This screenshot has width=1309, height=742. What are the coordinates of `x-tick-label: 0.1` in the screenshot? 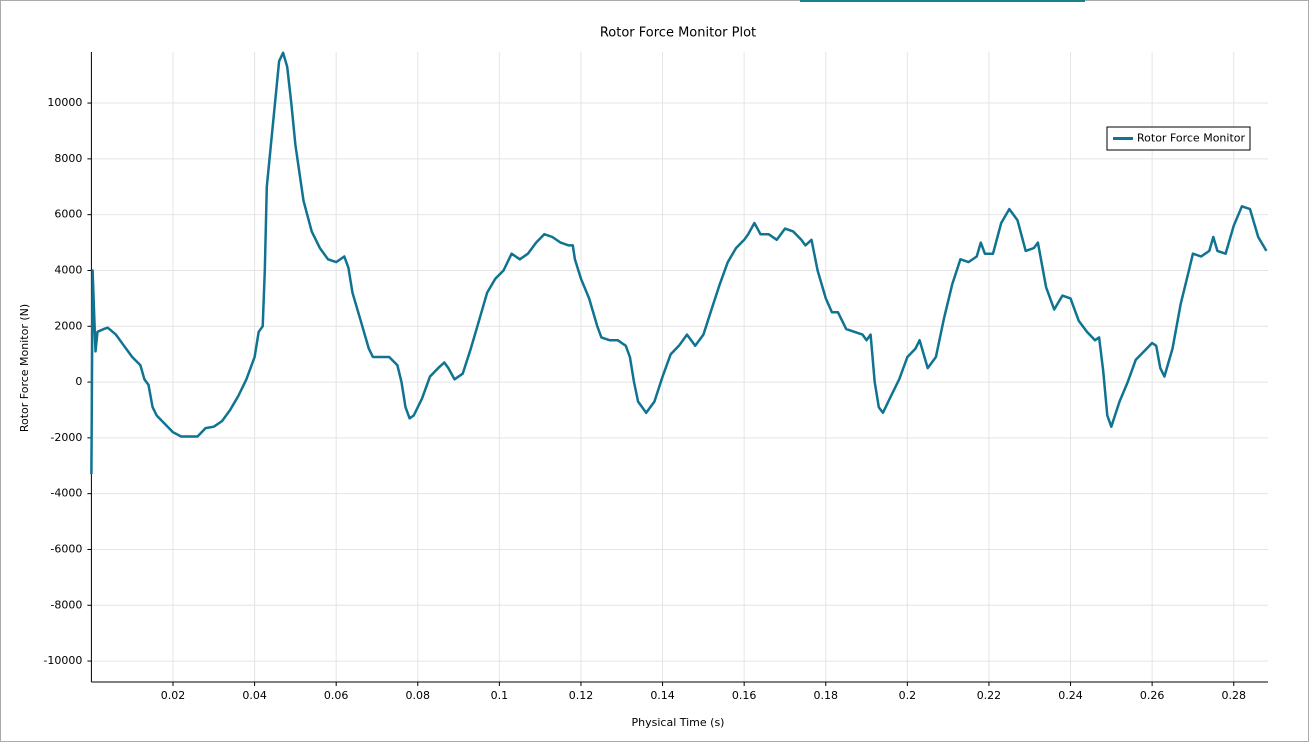 It's located at (500, 695).